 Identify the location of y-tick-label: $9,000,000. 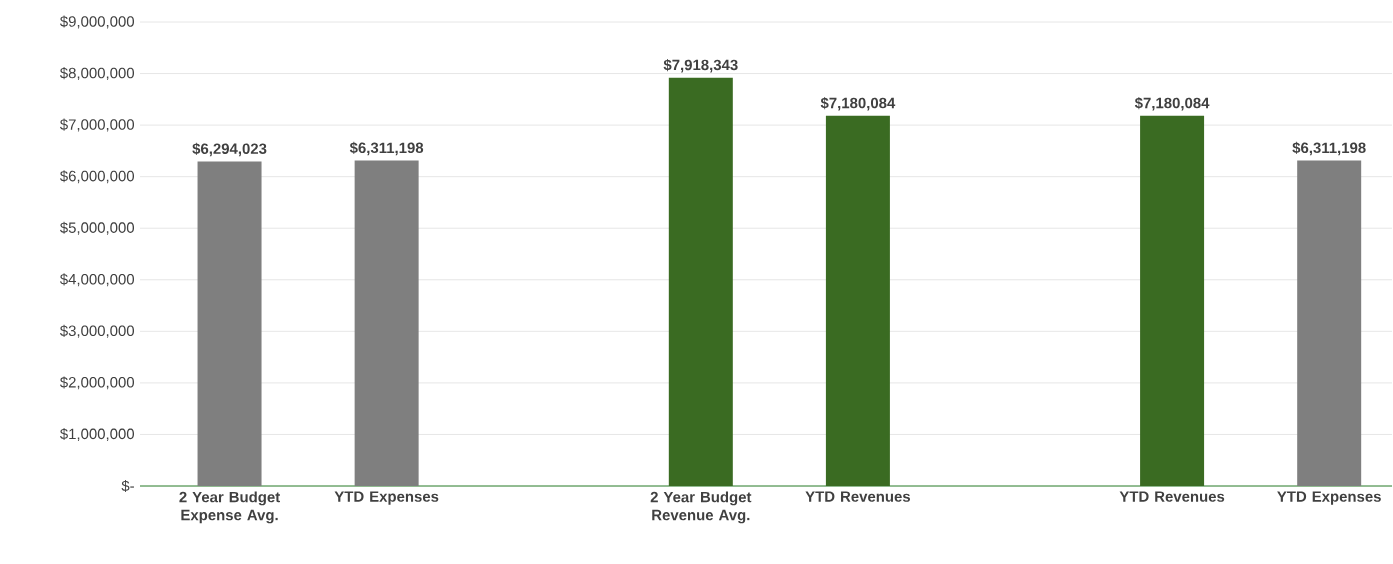
(97, 22).